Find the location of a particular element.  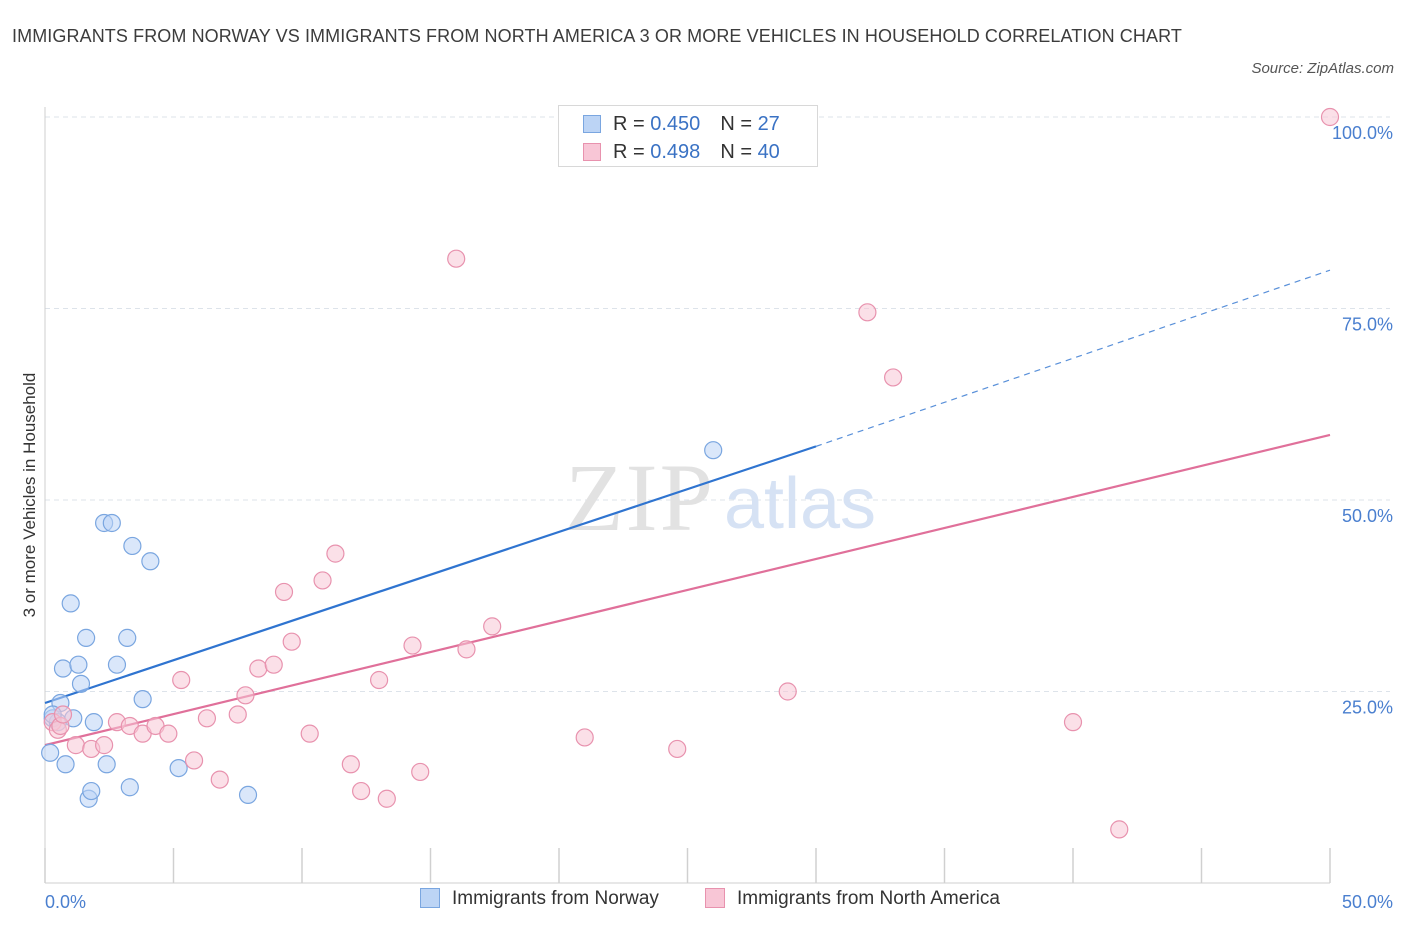

legend-label: Immigrants from Norway is located at coordinates (555, 898).